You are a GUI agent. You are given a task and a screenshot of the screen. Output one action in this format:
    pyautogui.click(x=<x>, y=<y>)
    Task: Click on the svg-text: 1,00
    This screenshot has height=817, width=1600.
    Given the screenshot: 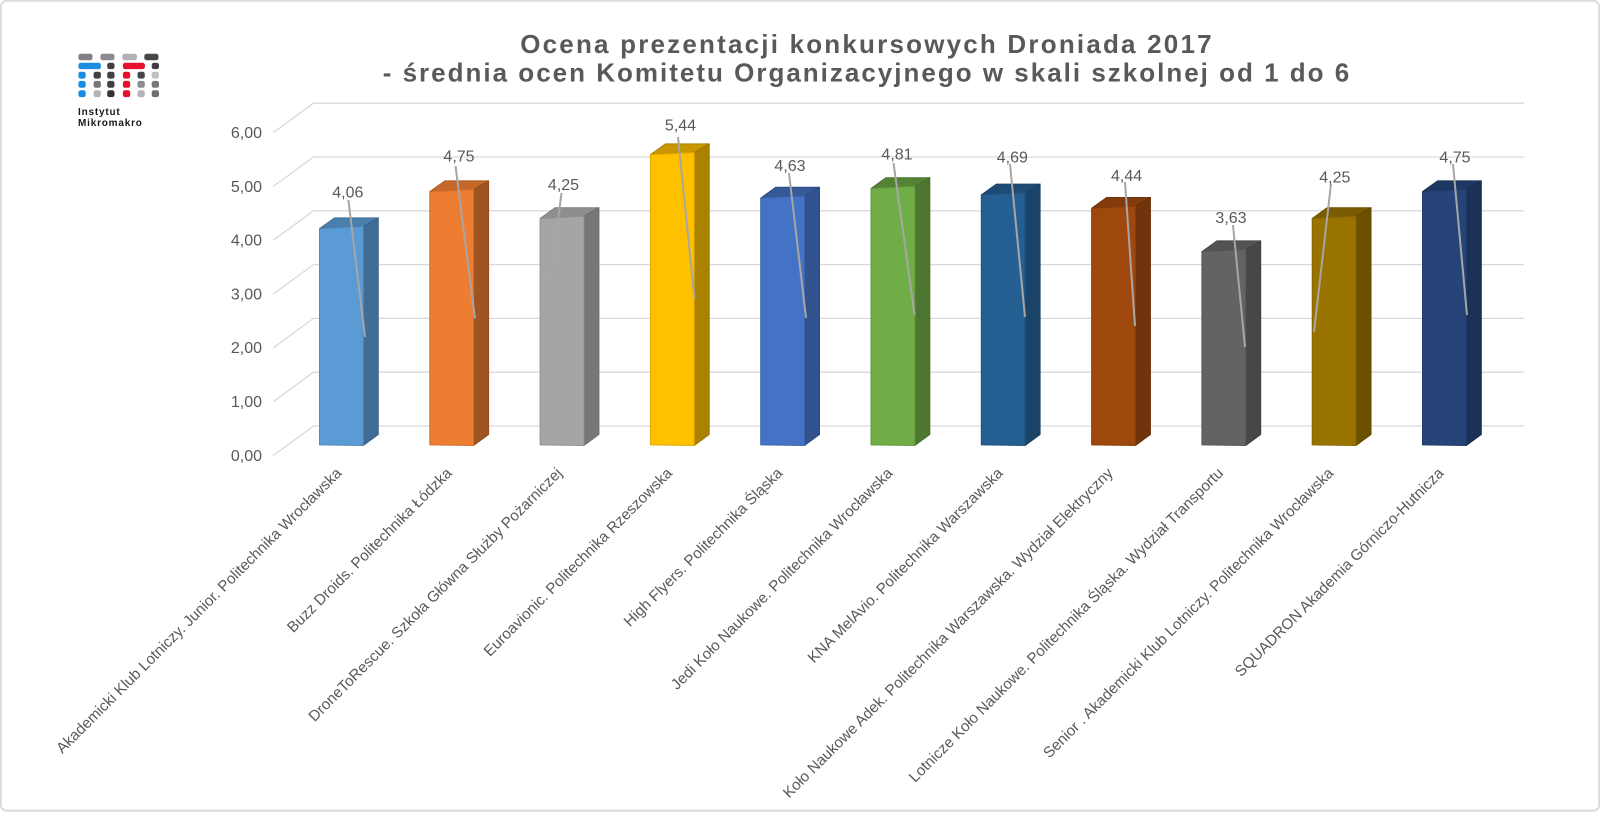 What is the action you would take?
    pyautogui.click(x=246, y=402)
    